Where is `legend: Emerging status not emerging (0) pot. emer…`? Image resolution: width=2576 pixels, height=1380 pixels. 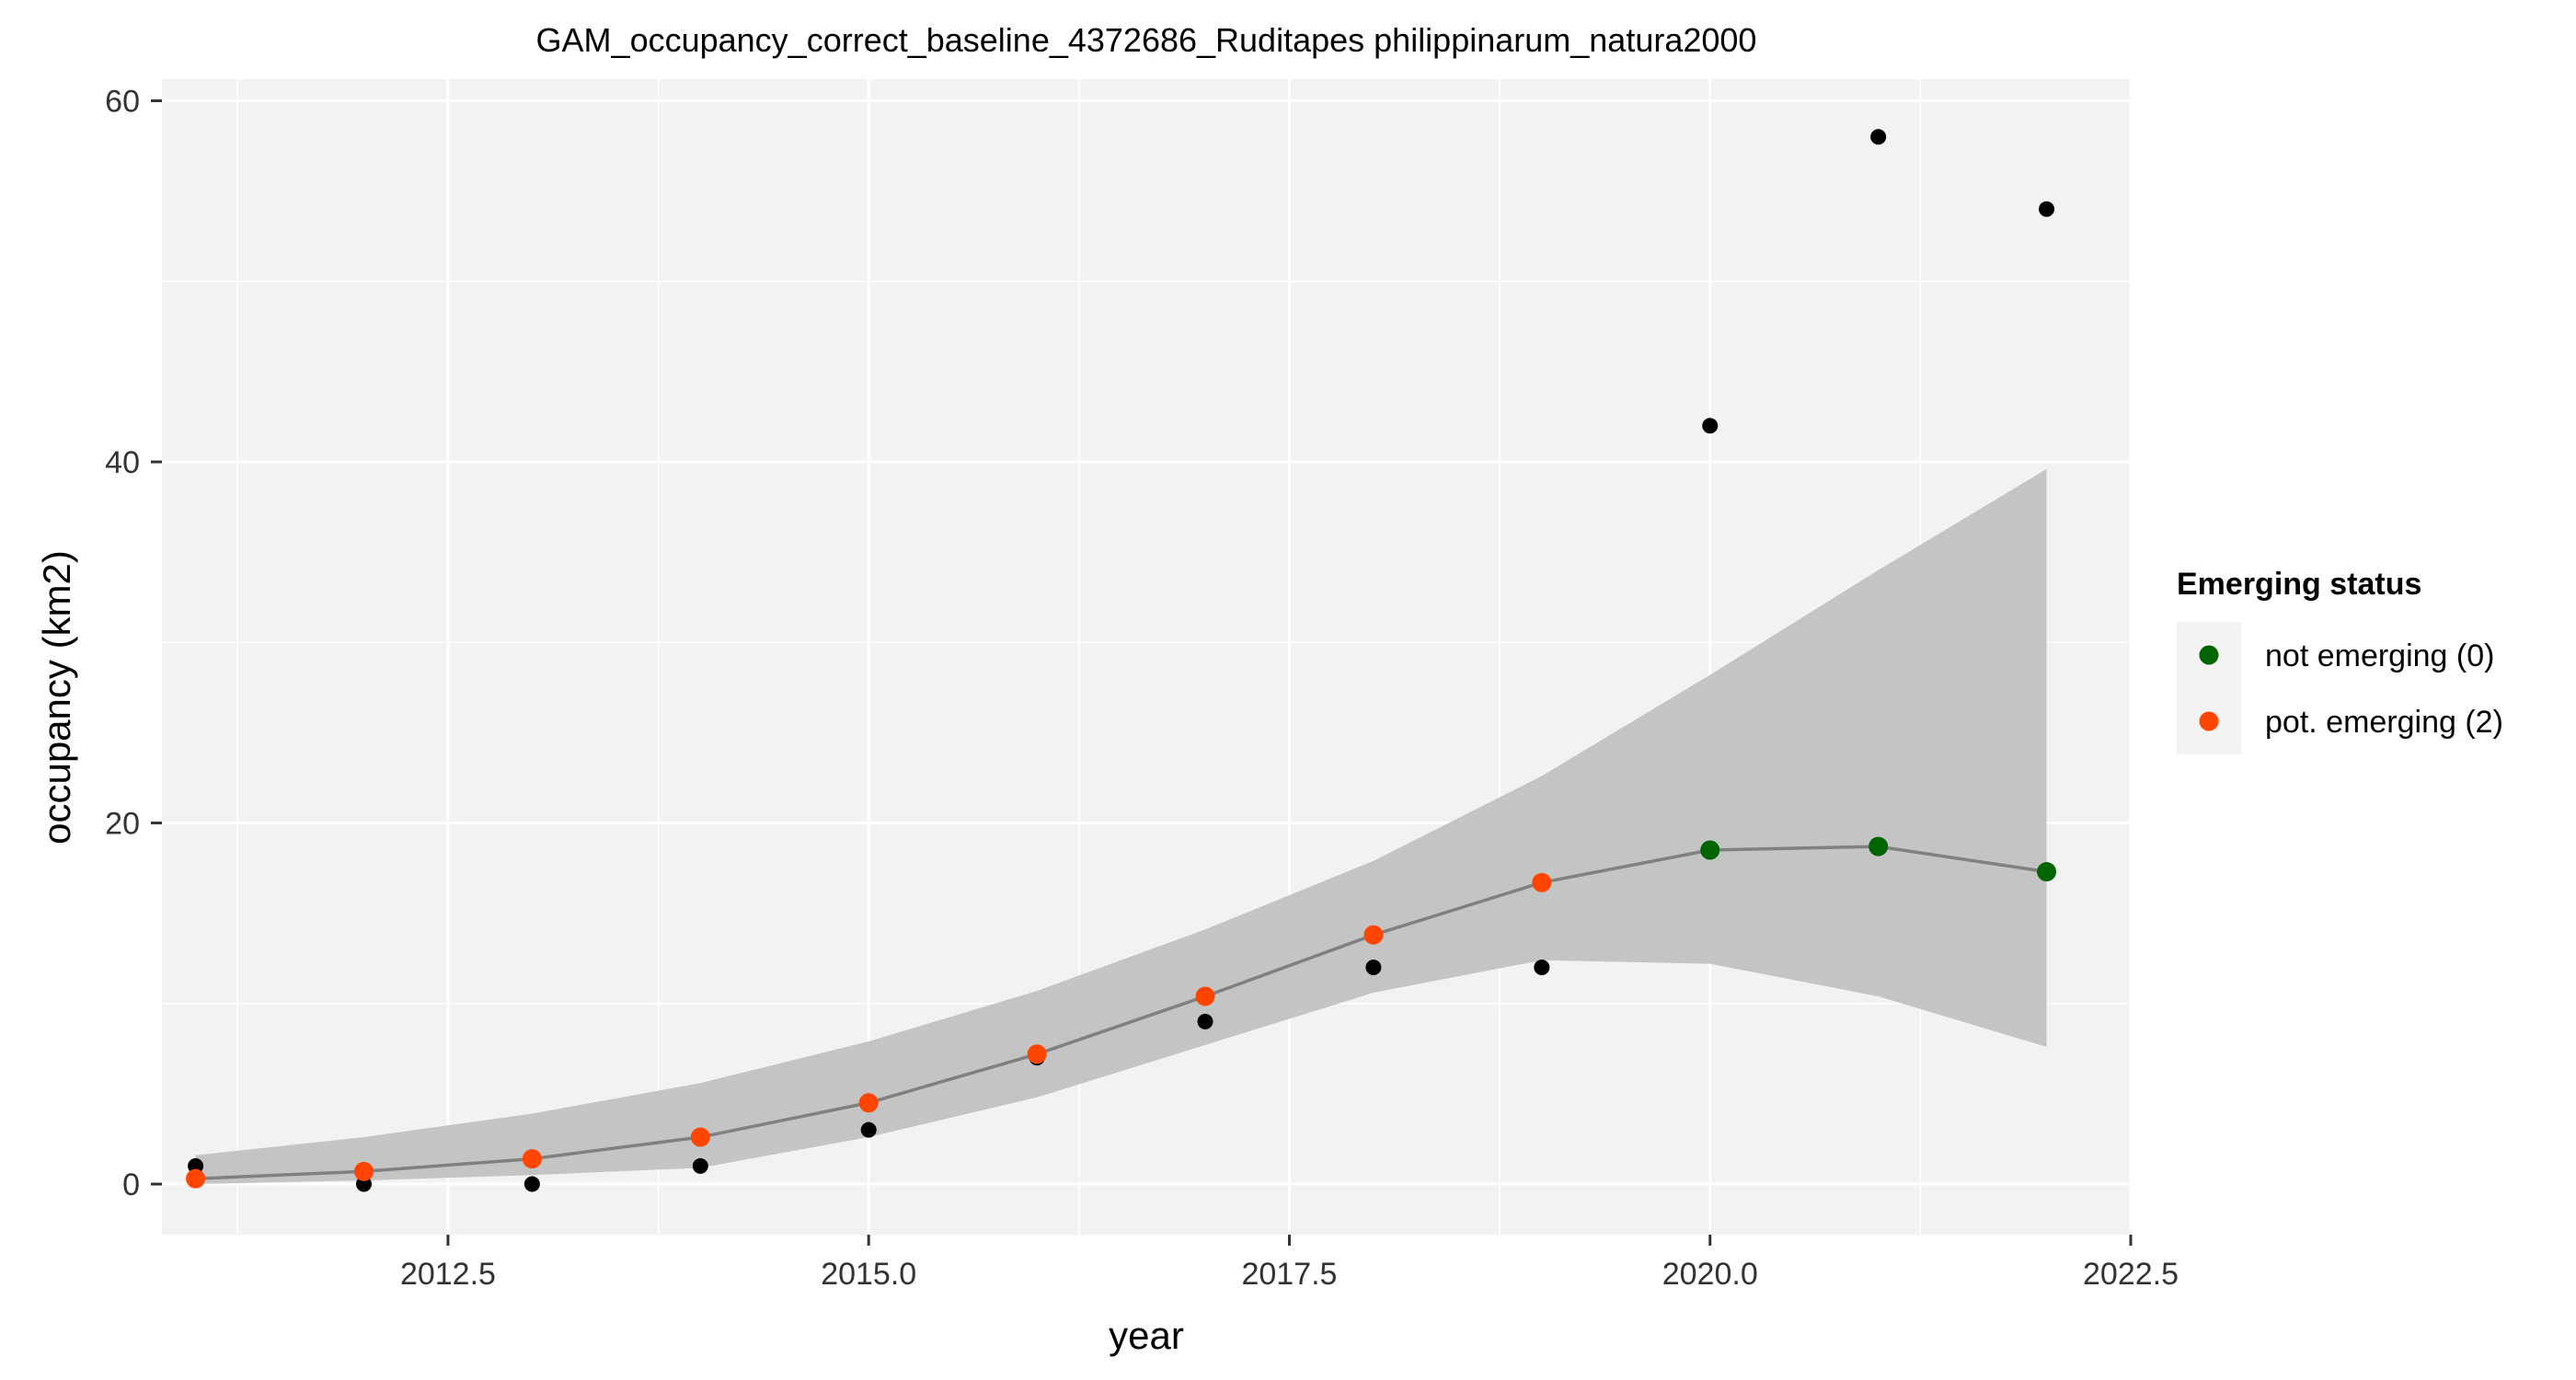 legend: Emerging status not emerging (0) pot. emer… is located at coordinates (2340, 660).